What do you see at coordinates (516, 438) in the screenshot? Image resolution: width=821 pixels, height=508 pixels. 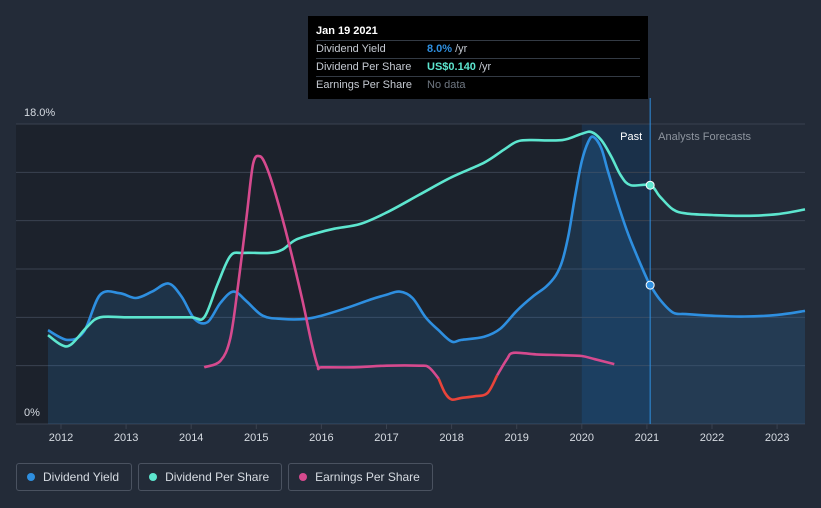 I see `x-tick-label: 2019` at bounding box center [516, 438].